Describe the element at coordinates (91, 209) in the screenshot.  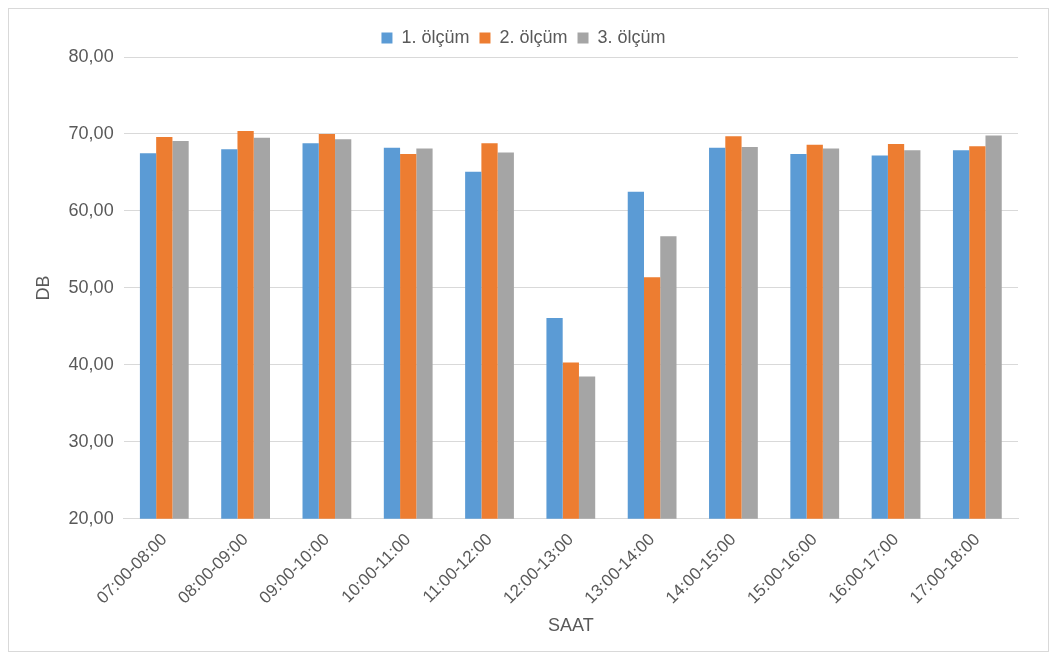
I see `y-tick-label: 60,00` at that location.